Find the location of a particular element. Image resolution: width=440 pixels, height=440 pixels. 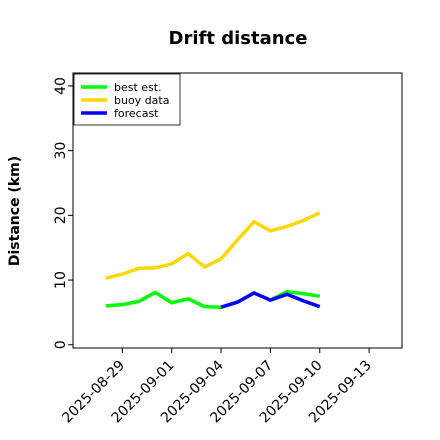

y-tick-label: 40 is located at coordinates (61, 86).